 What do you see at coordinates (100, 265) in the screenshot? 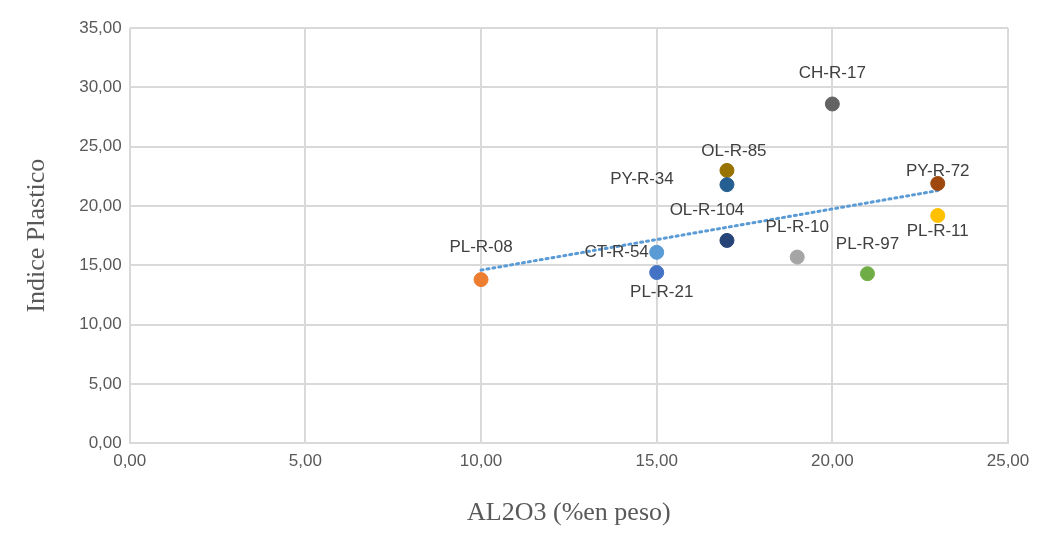
I see `y-tick-label: 15,00` at bounding box center [100, 265].